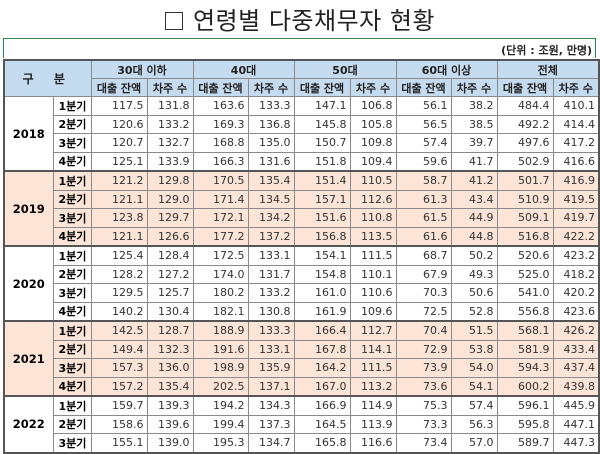 The height and width of the screenshot is (454, 600). What do you see at coordinates (373, 180) in the screenshot?
I see `borrower-count-cell: 110.5` at bounding box center [373, 180].